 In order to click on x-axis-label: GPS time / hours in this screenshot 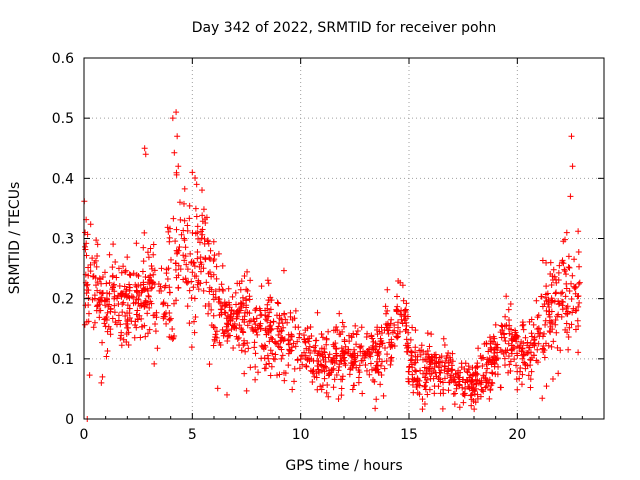, I will do `click(343, 466)`.